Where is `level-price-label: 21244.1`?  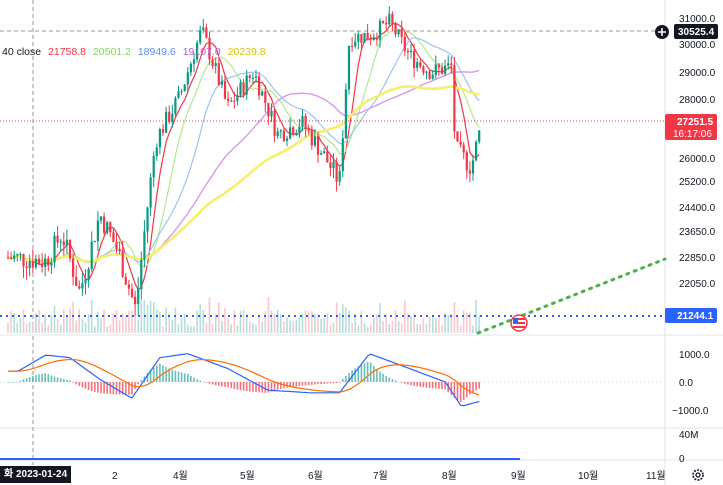 level-price-label: 21244.1 is located at coordinates (695, 316).